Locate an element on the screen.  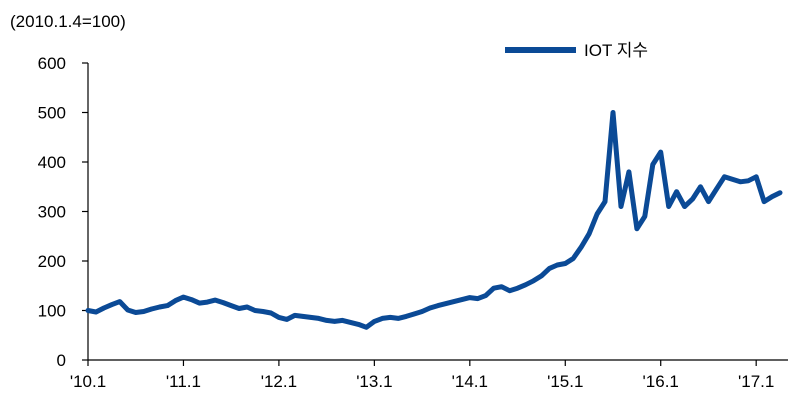
legend: IOT 지수 is located at coordinates (576, 50).